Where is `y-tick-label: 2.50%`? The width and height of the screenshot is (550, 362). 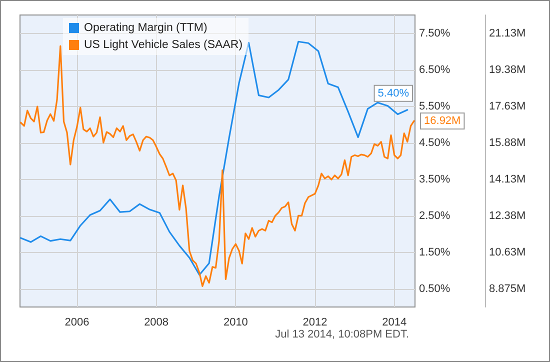 y-tick-label: 2.50% is located at coordinates (434, 216).